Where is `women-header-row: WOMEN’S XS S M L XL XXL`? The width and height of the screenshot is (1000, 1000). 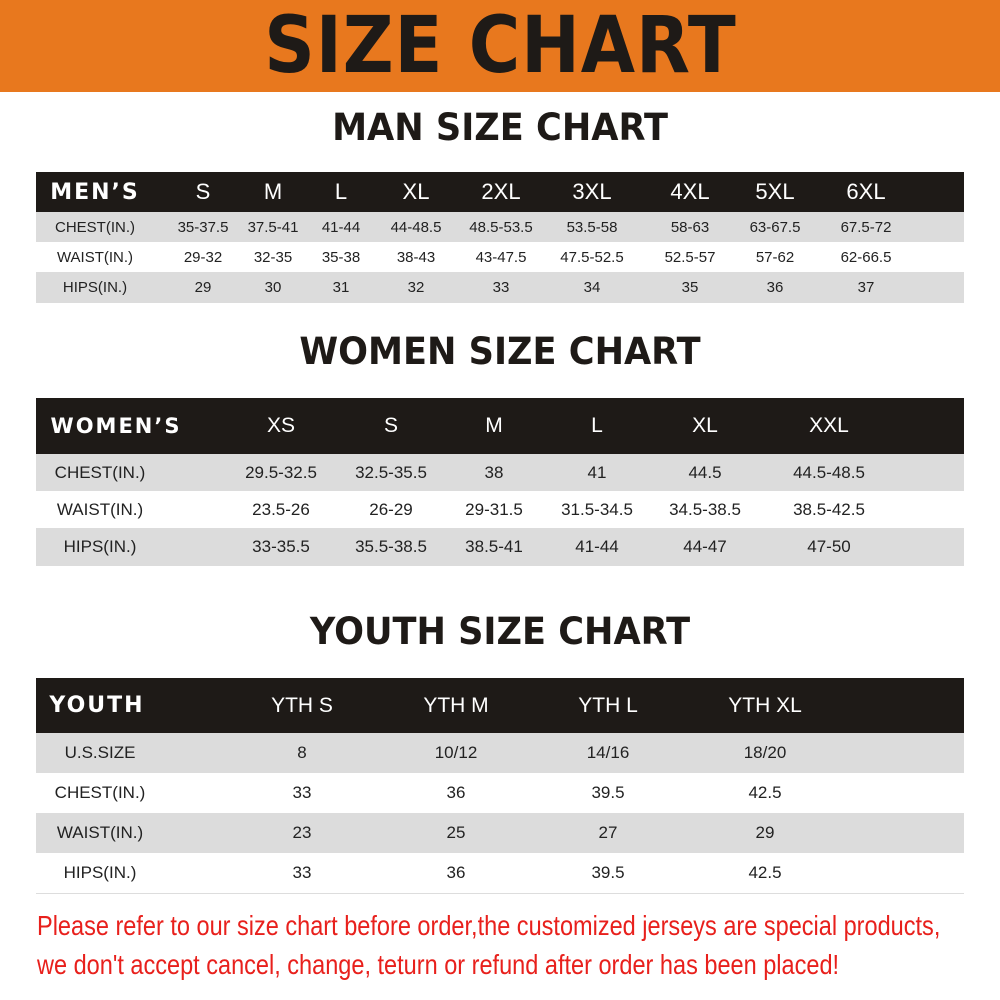
women-header-row: WOMEN’S XS S M L XL XXL is located at coordinates (500, 426).